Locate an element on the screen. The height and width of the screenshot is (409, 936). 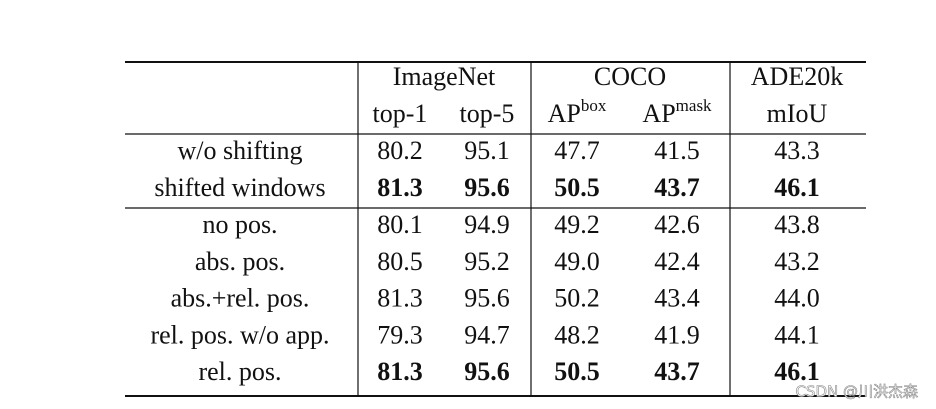
row-label: rel. pos. is located at coordinates (239, 371).